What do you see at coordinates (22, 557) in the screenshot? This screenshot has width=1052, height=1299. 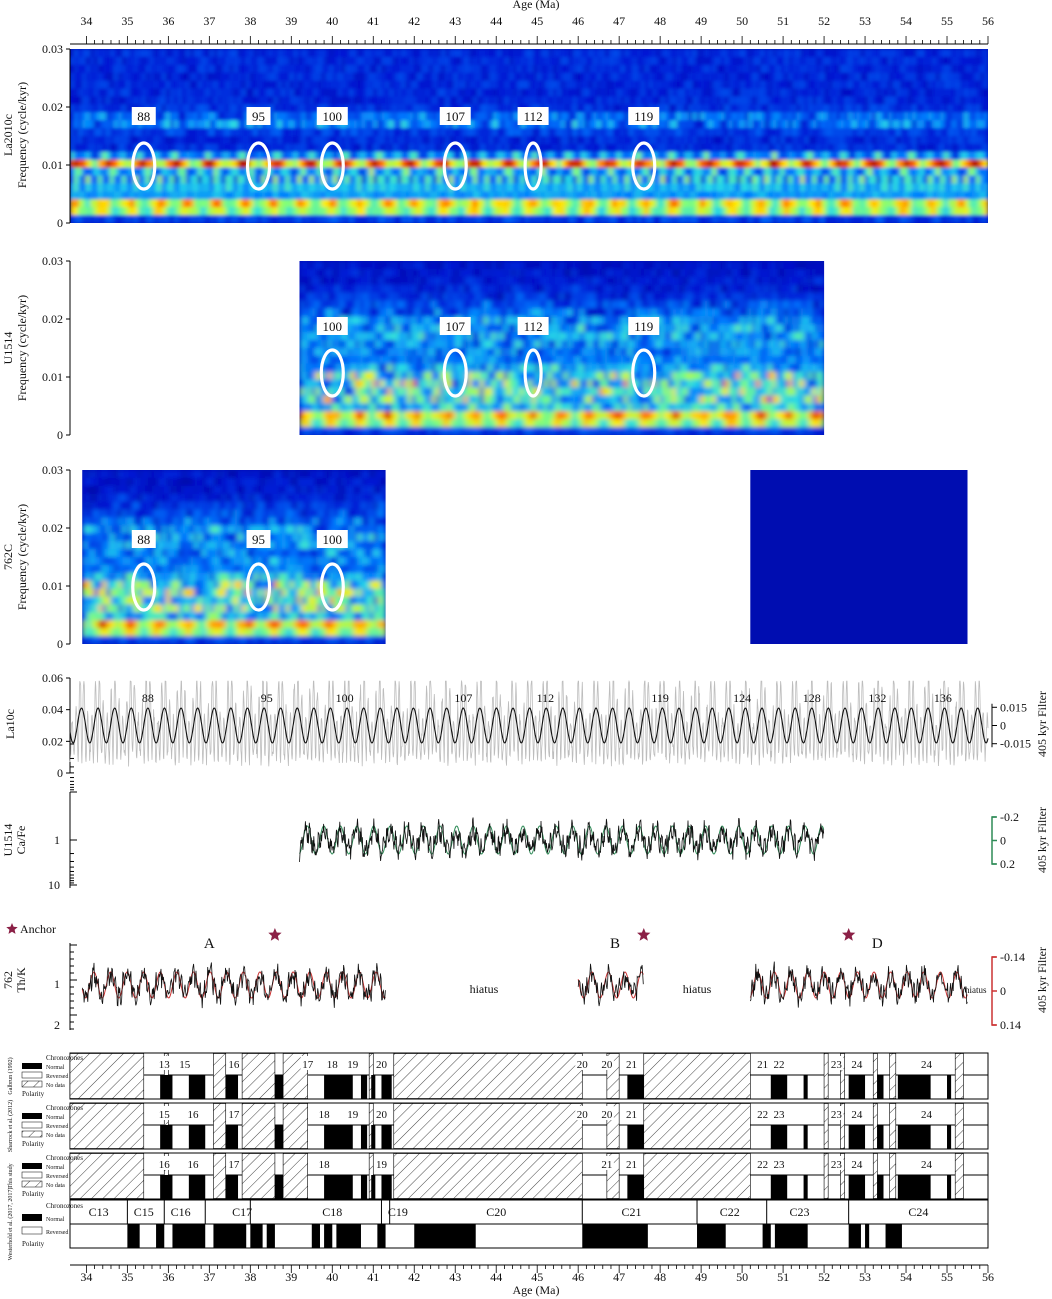 I see `762c-frequency-label: Frequency (cycle/kyr)` at bounding box center [22, 557].